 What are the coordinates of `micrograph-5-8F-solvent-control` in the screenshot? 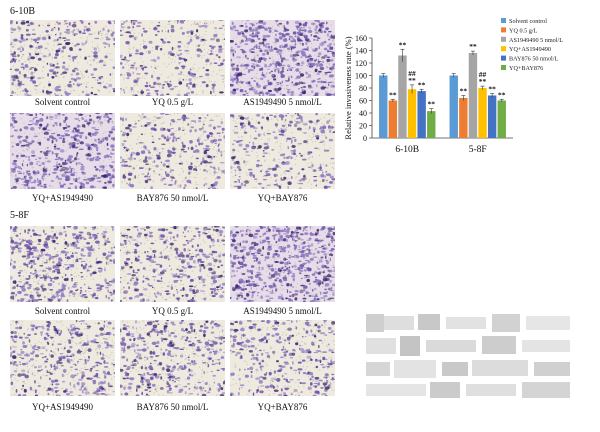 It's located at (62, 264).